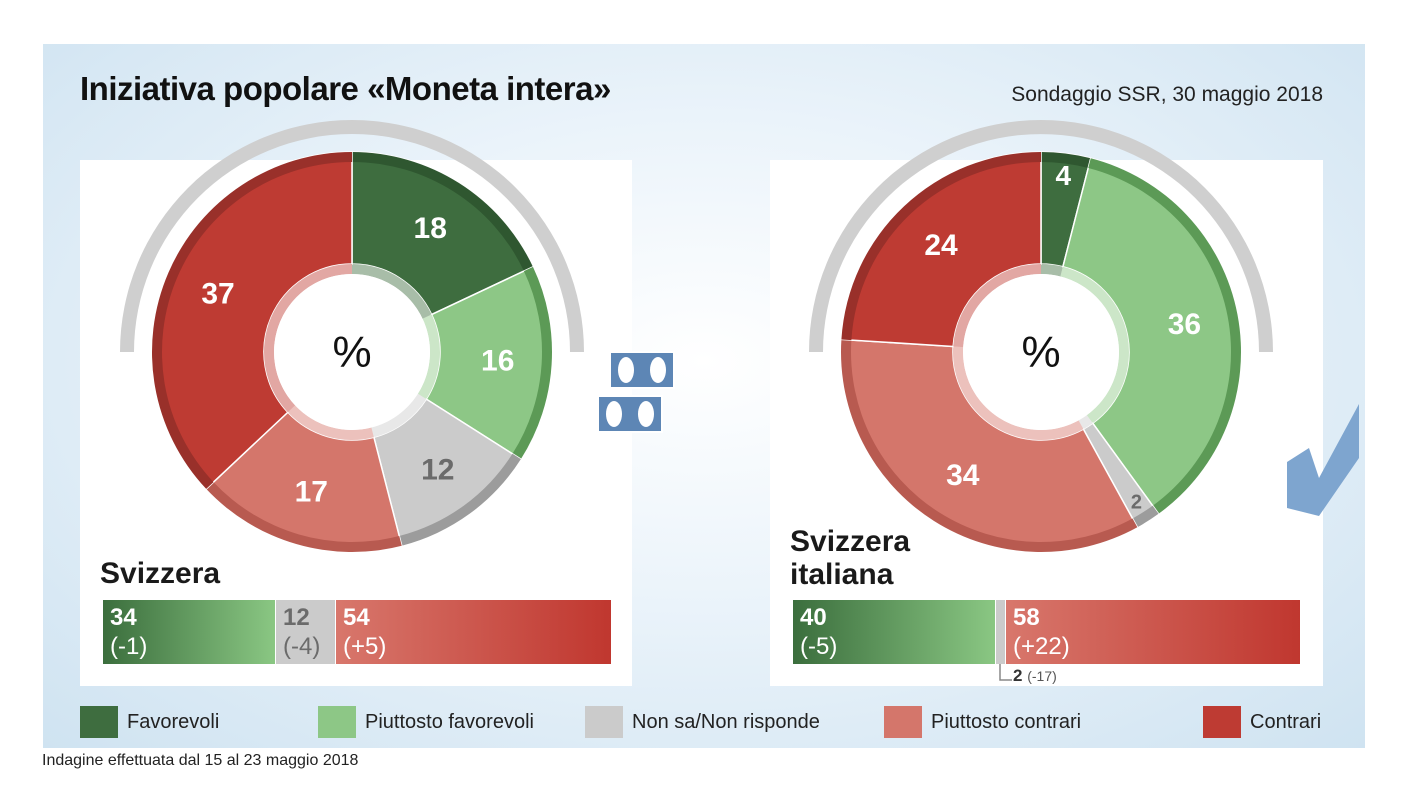 Image resolution: width=1408 pixels, height=792 pixels. I want to click on region-label-svizzera: Svizzera, so click(160, 573).